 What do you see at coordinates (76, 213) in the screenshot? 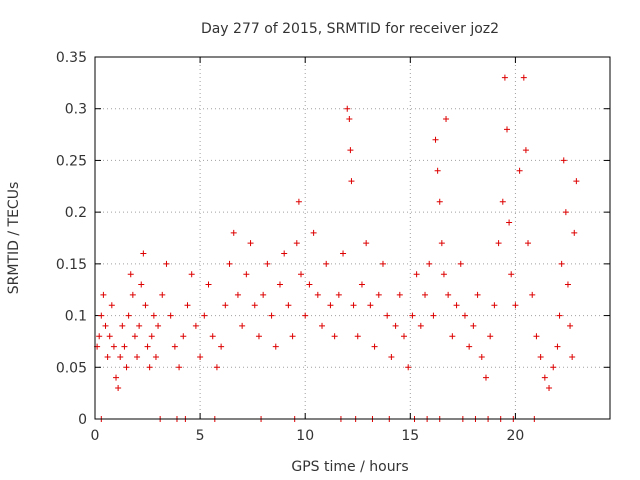
I see `y-tick-label: 0.2` at bounding box center [76, 213].